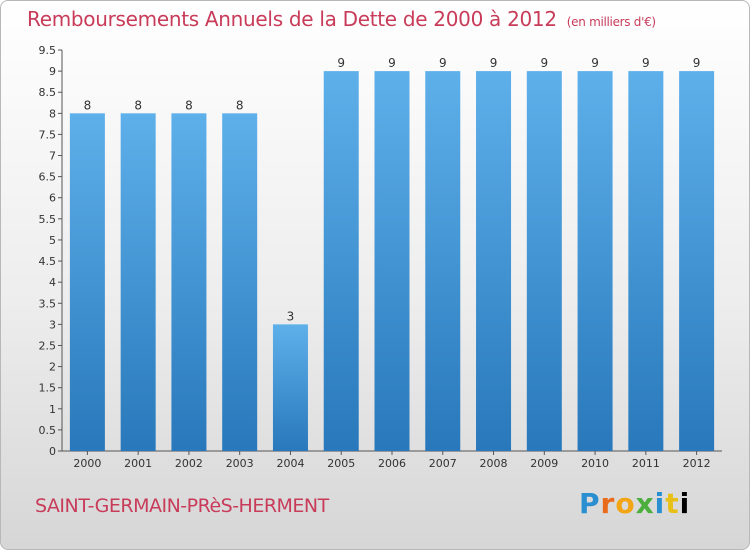 This screenshot has width=750, height=550. Describe the element at coordinates (341, 463) in the screenshot. I see `x-tick-label: 2005` at that location.